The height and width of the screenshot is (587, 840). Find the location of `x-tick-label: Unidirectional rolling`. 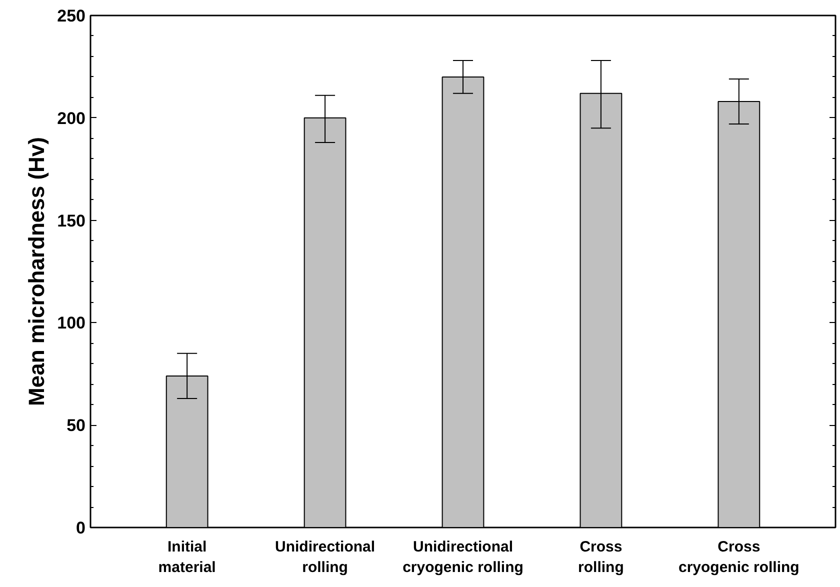

x-tick-label: Unidirectional rolling is located at coordinates (325, 557).